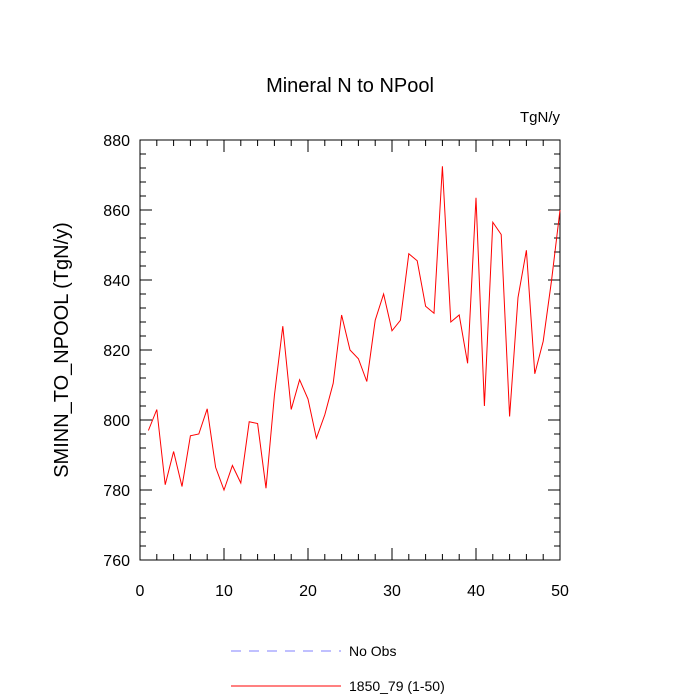 The height and width of the screenshot is (700, 700). I want to click on legend-label: 1850_79 (1-50), so click(397, 686).